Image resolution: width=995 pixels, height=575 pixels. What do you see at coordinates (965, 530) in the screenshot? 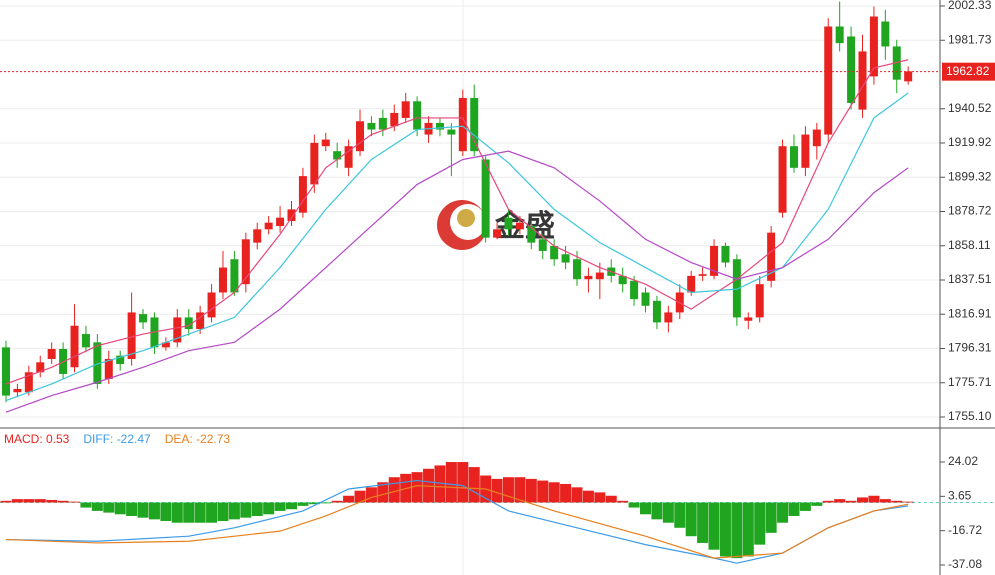
I see `y-tick-label: -16.72` at bounding box center [965, 530].